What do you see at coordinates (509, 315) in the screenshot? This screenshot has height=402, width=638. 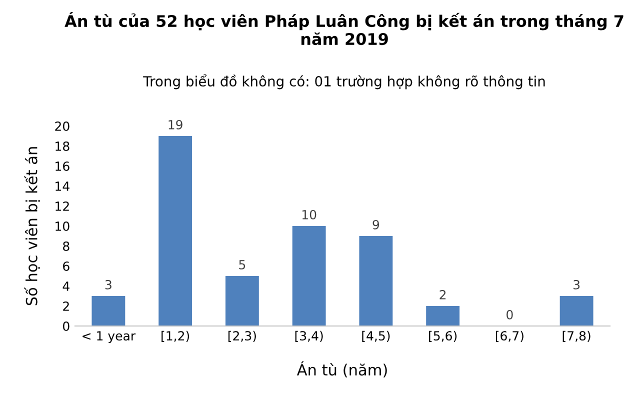 I see `data-label: 0` at bounding box center [509, 315].